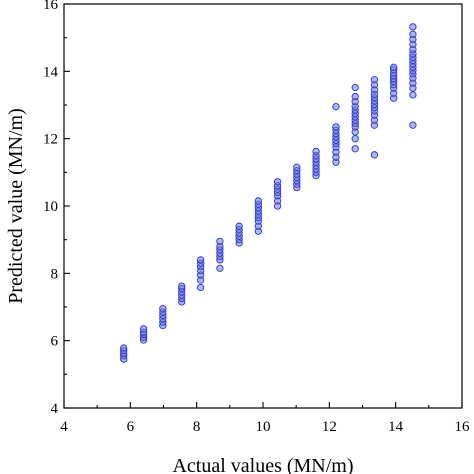 This screenshot has width=474, height=474. Describe the element at coordinates (131, 427) in the screenshot. I see `x-tick-label: 6` at that location.